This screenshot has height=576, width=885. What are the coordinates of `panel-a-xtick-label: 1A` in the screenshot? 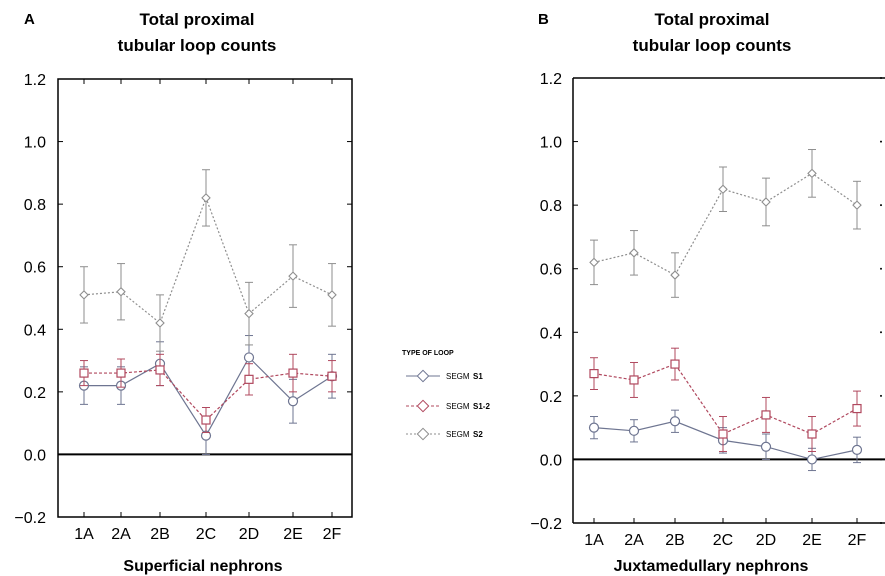 It's located at (84, 534).